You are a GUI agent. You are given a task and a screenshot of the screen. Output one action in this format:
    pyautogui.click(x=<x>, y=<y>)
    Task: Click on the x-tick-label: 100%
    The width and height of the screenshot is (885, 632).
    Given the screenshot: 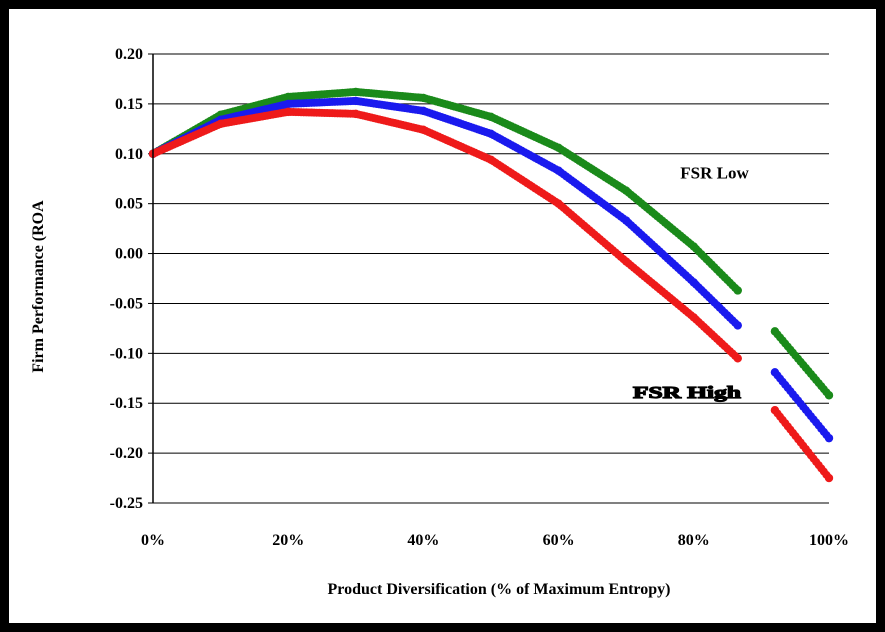 What is the action you would take?
    pyautogui.click(x=829, y=540)
    